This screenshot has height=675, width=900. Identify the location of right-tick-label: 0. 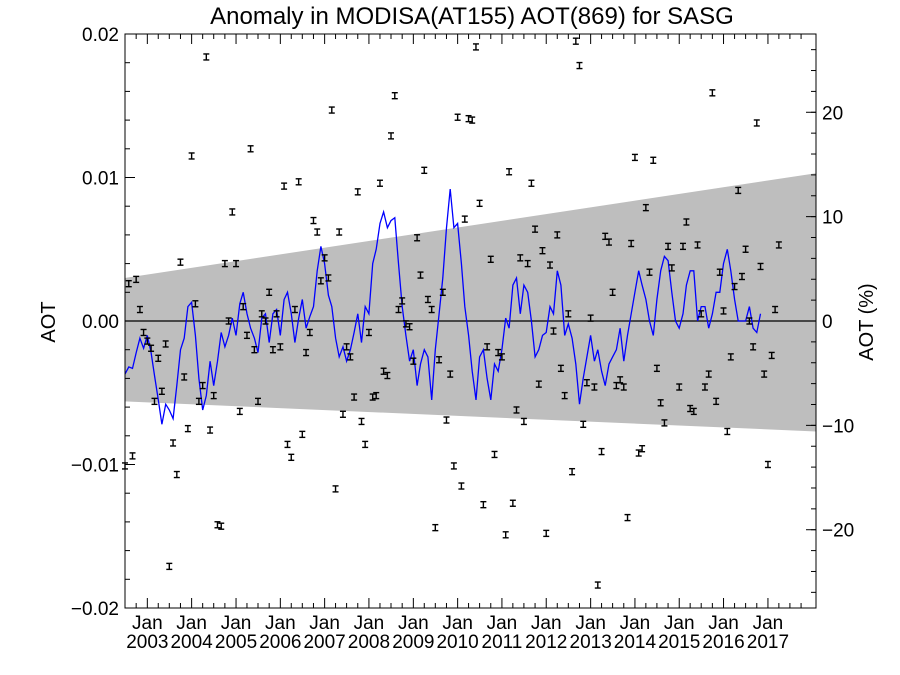
(827, 322).